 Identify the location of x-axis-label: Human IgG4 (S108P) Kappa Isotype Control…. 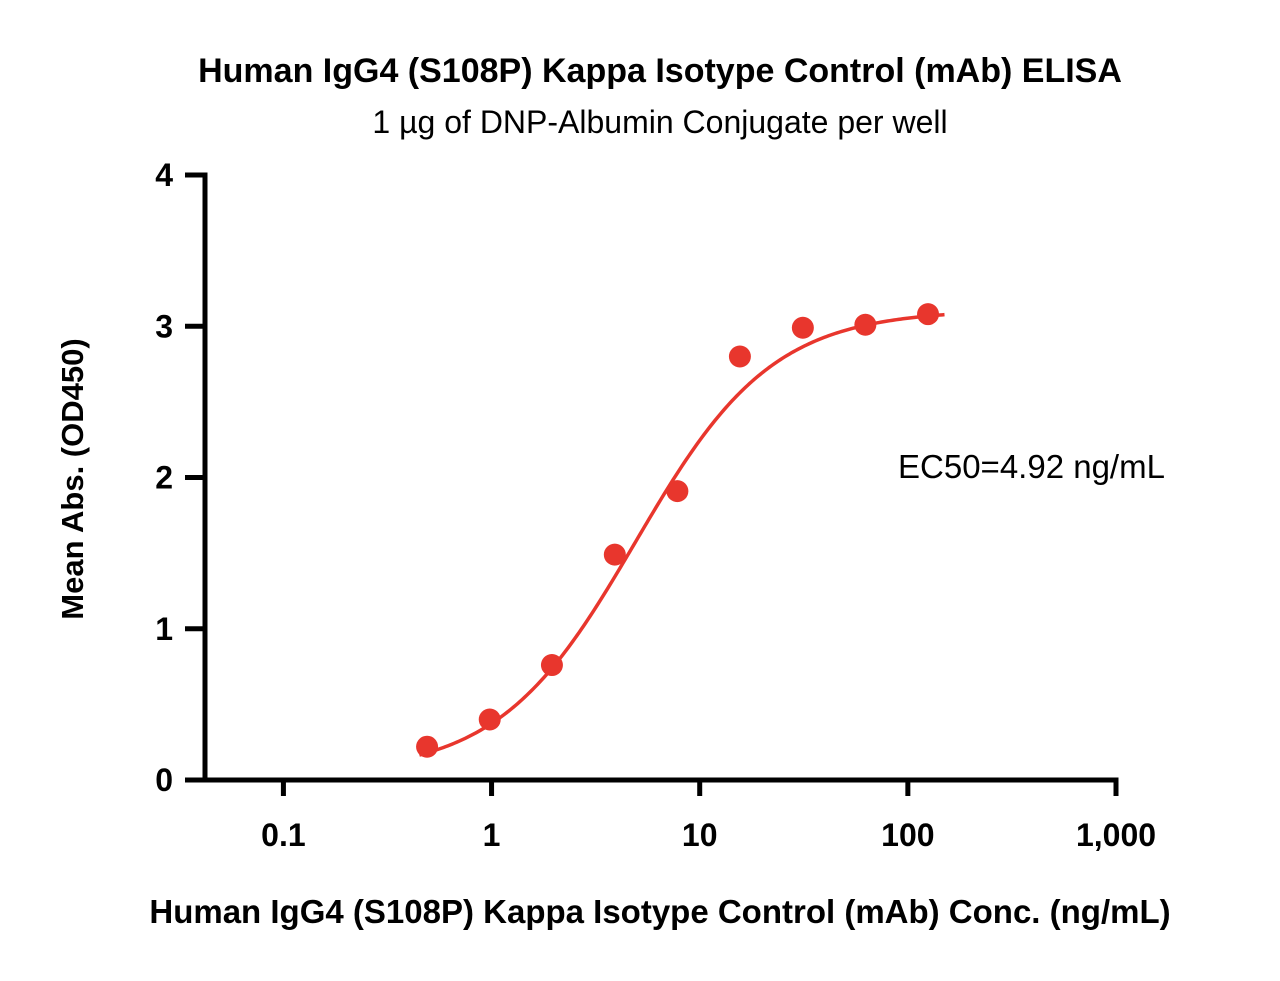
(660, 911).